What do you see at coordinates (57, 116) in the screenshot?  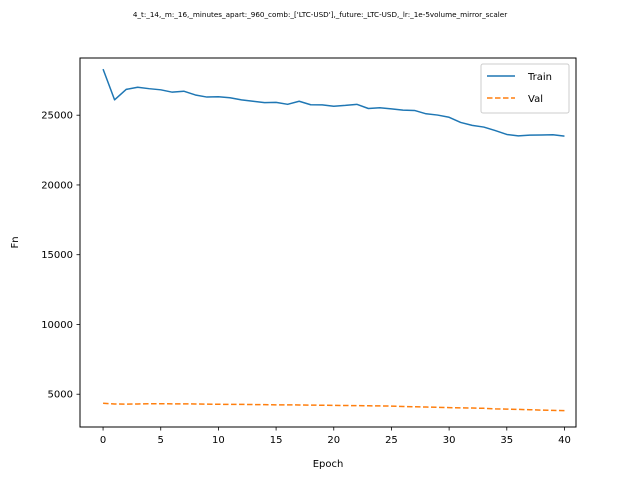 I see `y-tick-label: 25000` at bounding box center [57, 116].